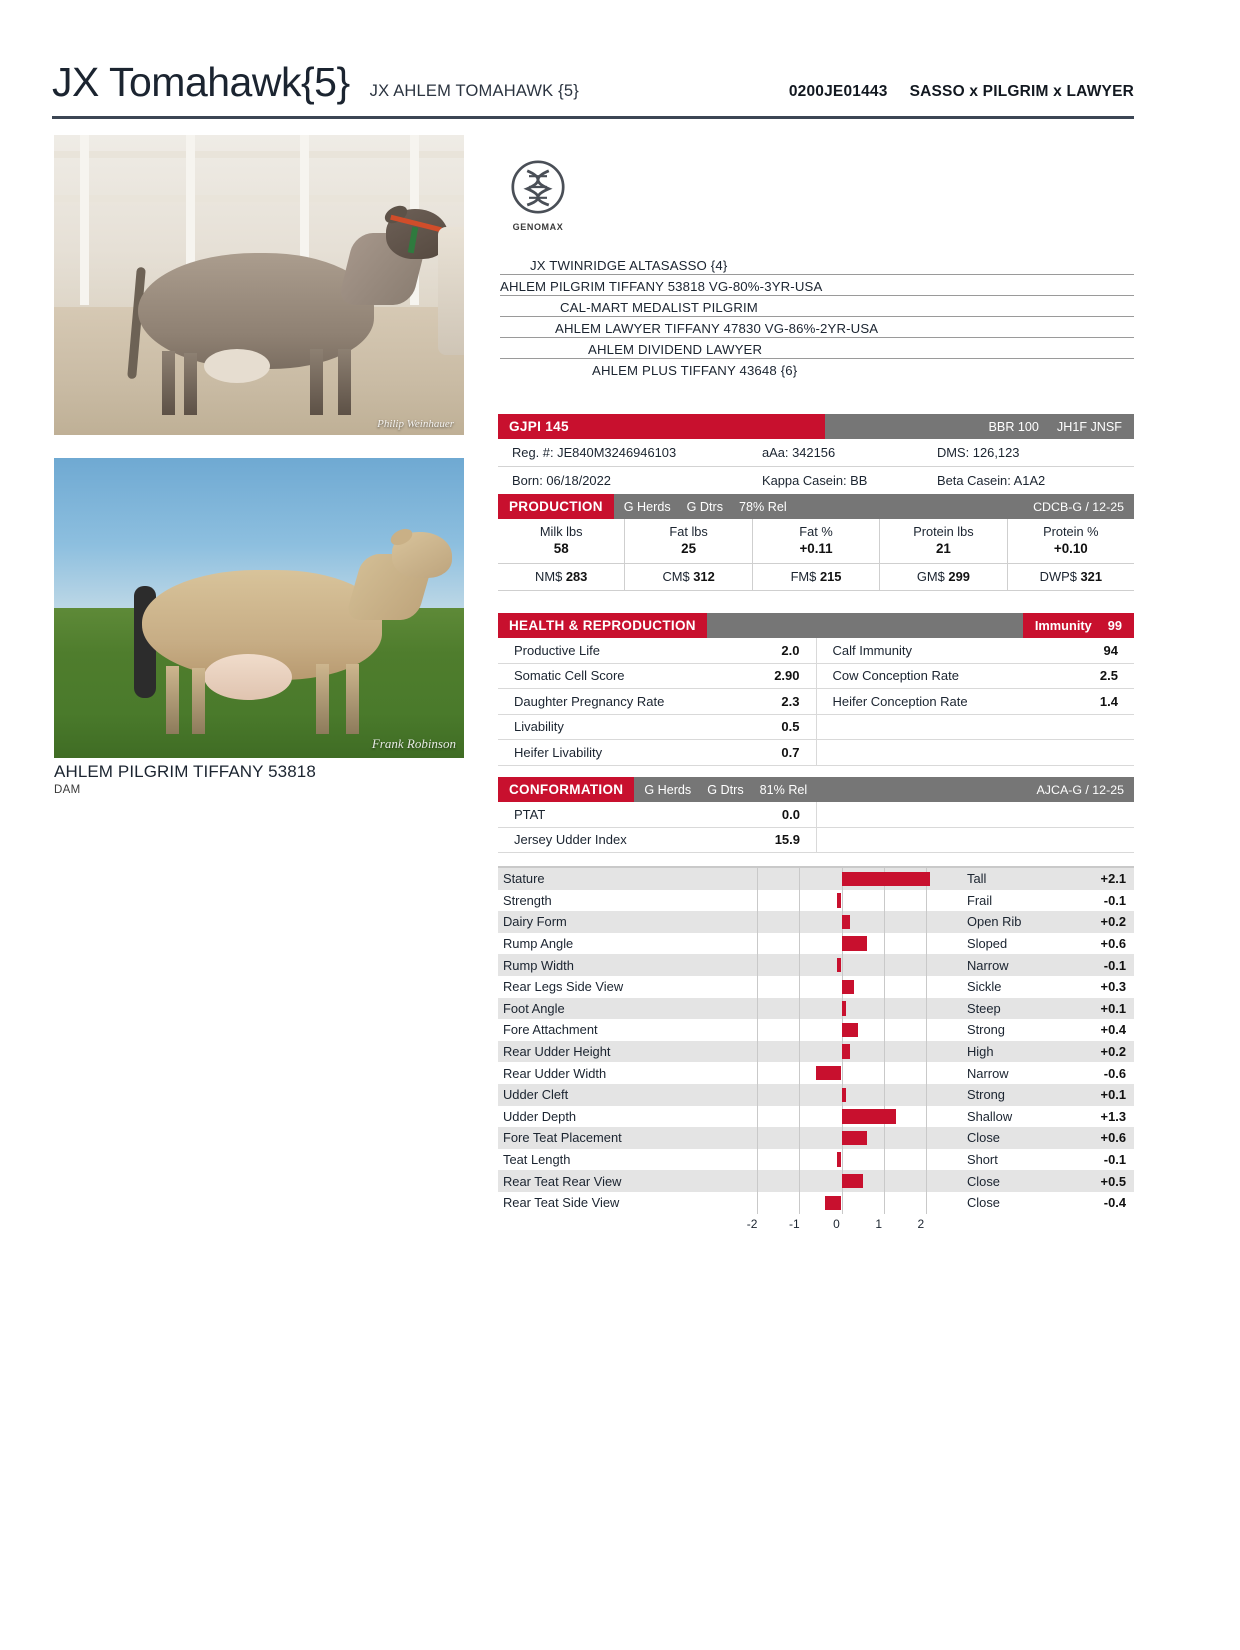 The image size is (1240, 1650). What do you see at coordinates (689, 541) in the screenshot?
I see `production-cell: Fat lbs 25` at bounding box center [689, 541].